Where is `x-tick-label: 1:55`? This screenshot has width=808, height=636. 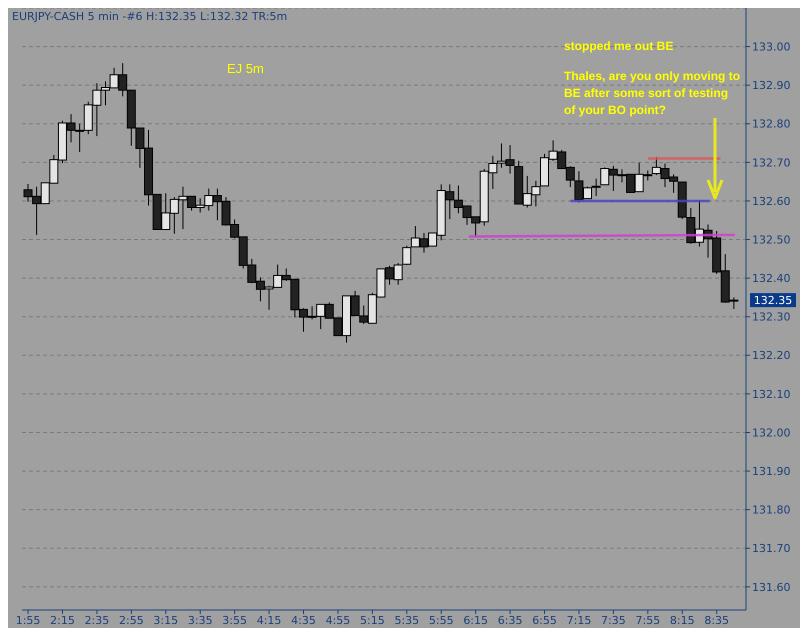
x-tick-label: 1:55 is located at coordinates (28, 620).